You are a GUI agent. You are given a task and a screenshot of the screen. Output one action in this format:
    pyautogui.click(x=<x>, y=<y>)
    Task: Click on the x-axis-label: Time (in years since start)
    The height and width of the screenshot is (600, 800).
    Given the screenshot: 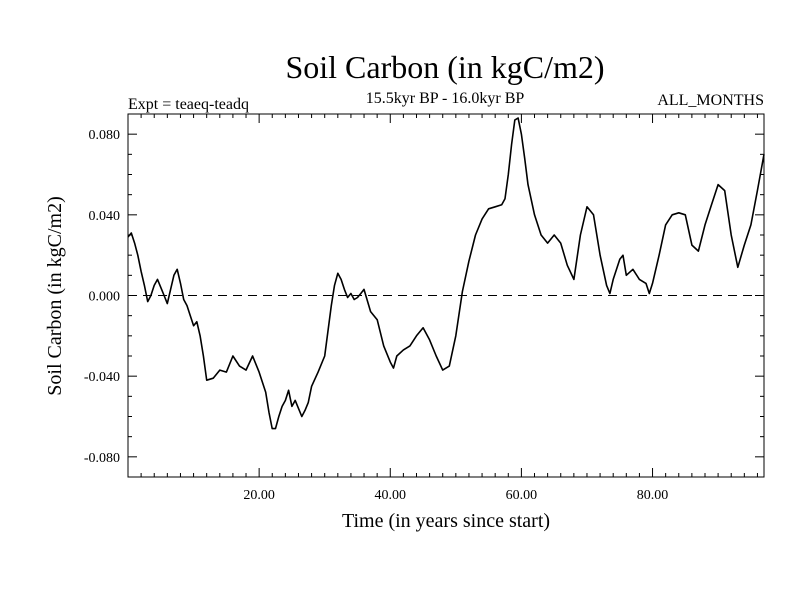 What is the action you would take?
    pyautogui.click(x=446, y=521)
    